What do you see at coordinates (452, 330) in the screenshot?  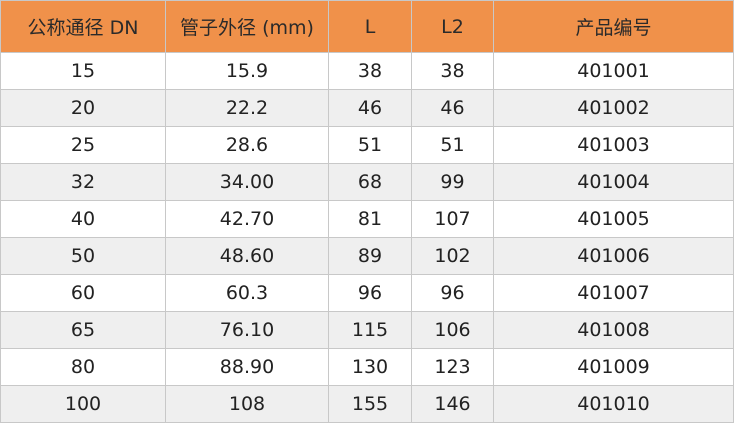 I see `table-cell: 106` at bounding box center [452, 330].